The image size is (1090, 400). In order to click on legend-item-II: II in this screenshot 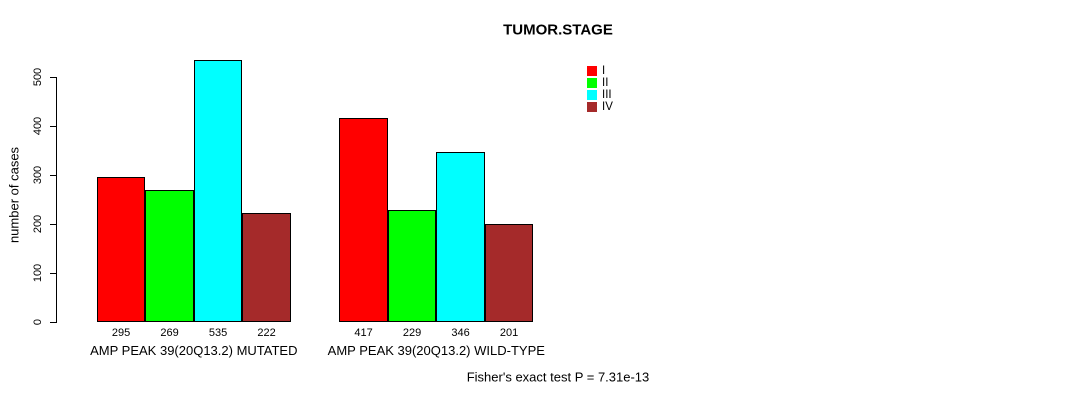, I will do `click(600, 83)`.